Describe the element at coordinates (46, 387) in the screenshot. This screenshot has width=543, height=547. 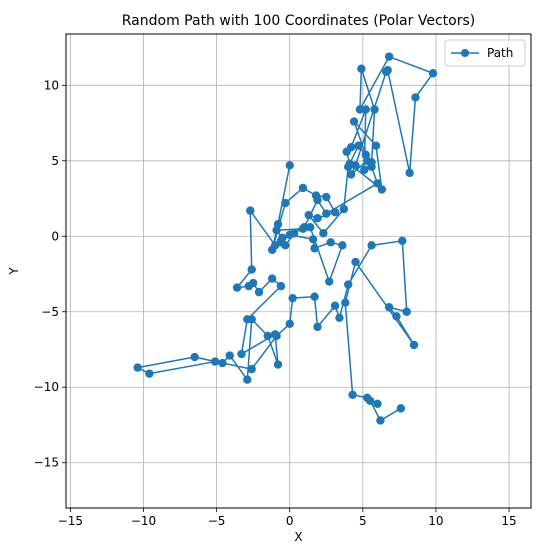
I see `y-tick-label: −10` at that location.